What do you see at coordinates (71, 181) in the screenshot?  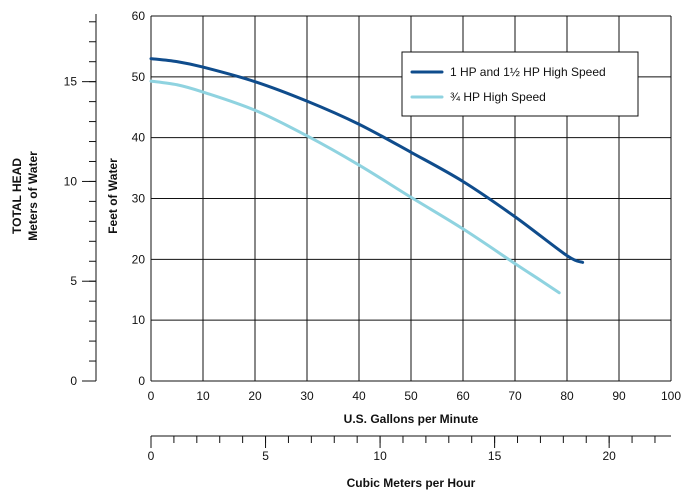 I see `y2-tick-label: 10` at bounding box center [71, 181].